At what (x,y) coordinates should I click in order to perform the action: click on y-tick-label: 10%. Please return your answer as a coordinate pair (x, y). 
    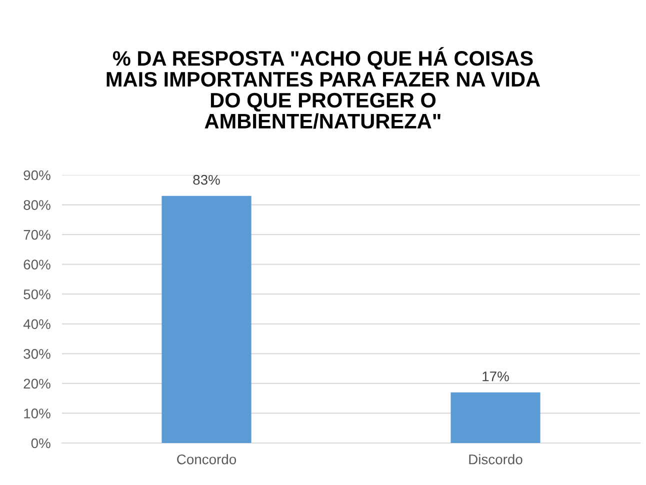
    Looking at the image, I should click on (37, 413).